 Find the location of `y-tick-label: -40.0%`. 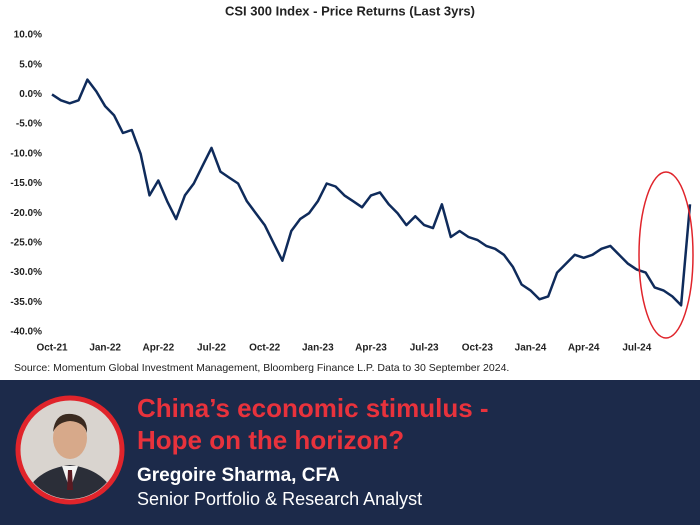

y-tick-label: -40.0% is located at coordinates (26, 332).